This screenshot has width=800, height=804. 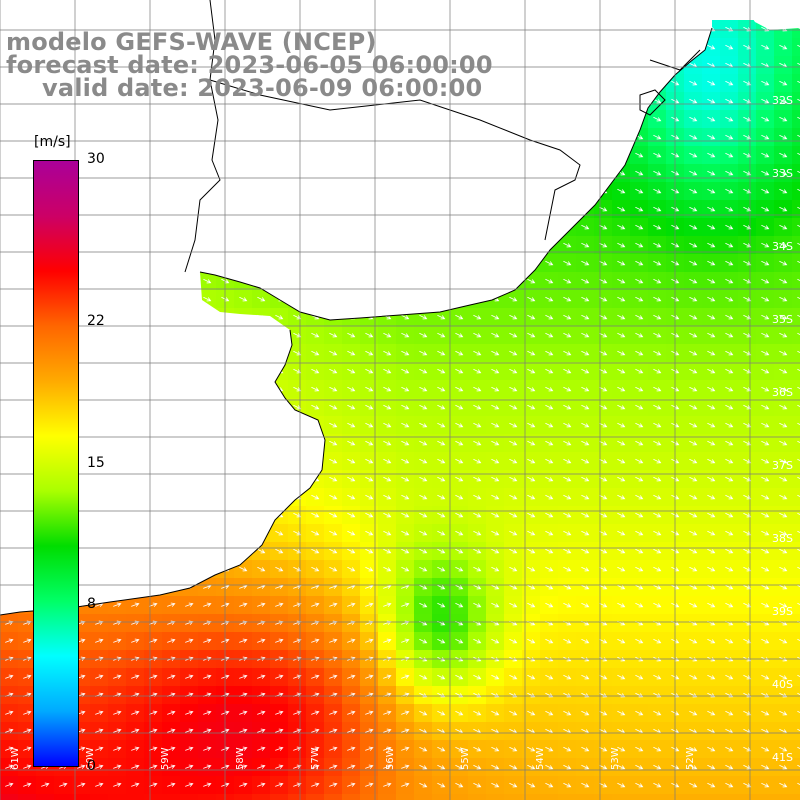 I want to click on colorbar-unit: [m/s], so click(x=52, y=142).